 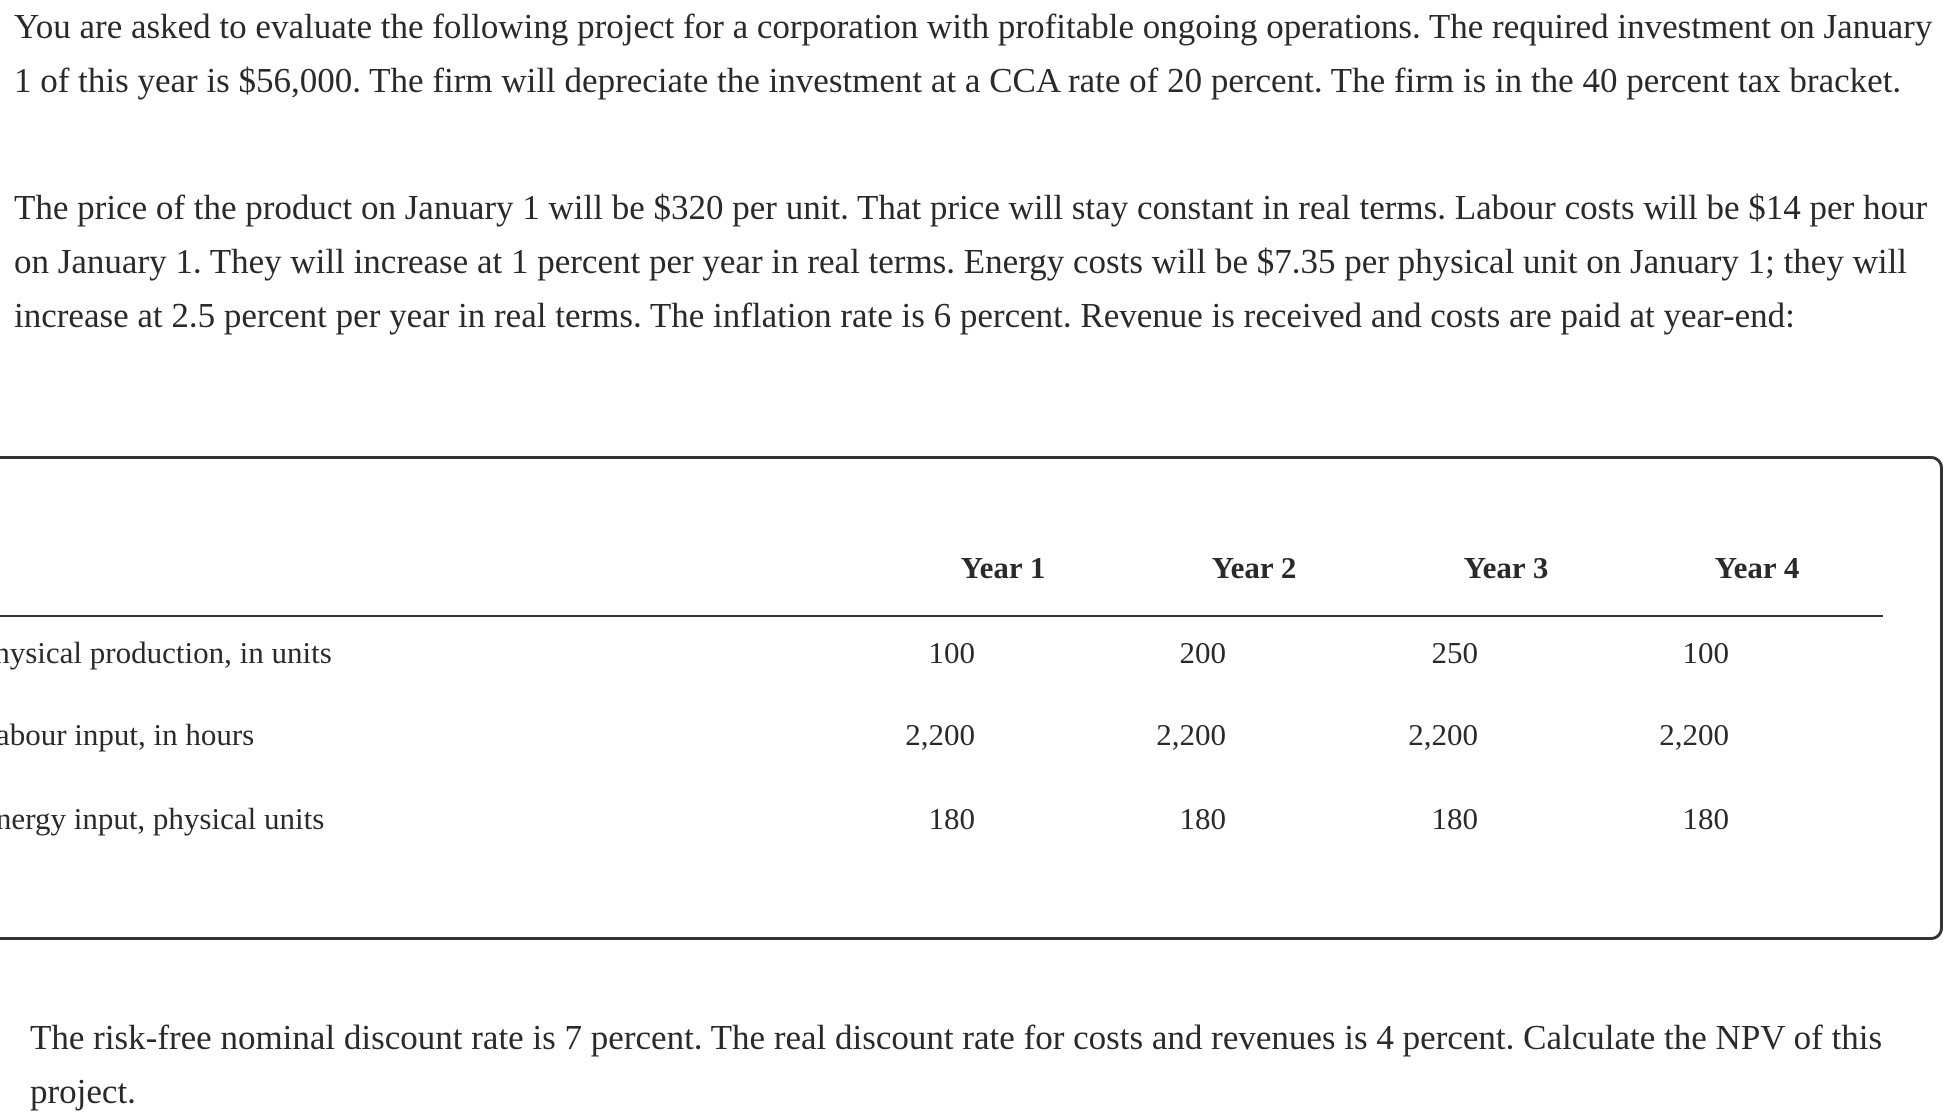 What do you see at coordinates (166, 652) in the screenshot?
I see `row-label: Physical production, in units` at bounding box center [166, 652].